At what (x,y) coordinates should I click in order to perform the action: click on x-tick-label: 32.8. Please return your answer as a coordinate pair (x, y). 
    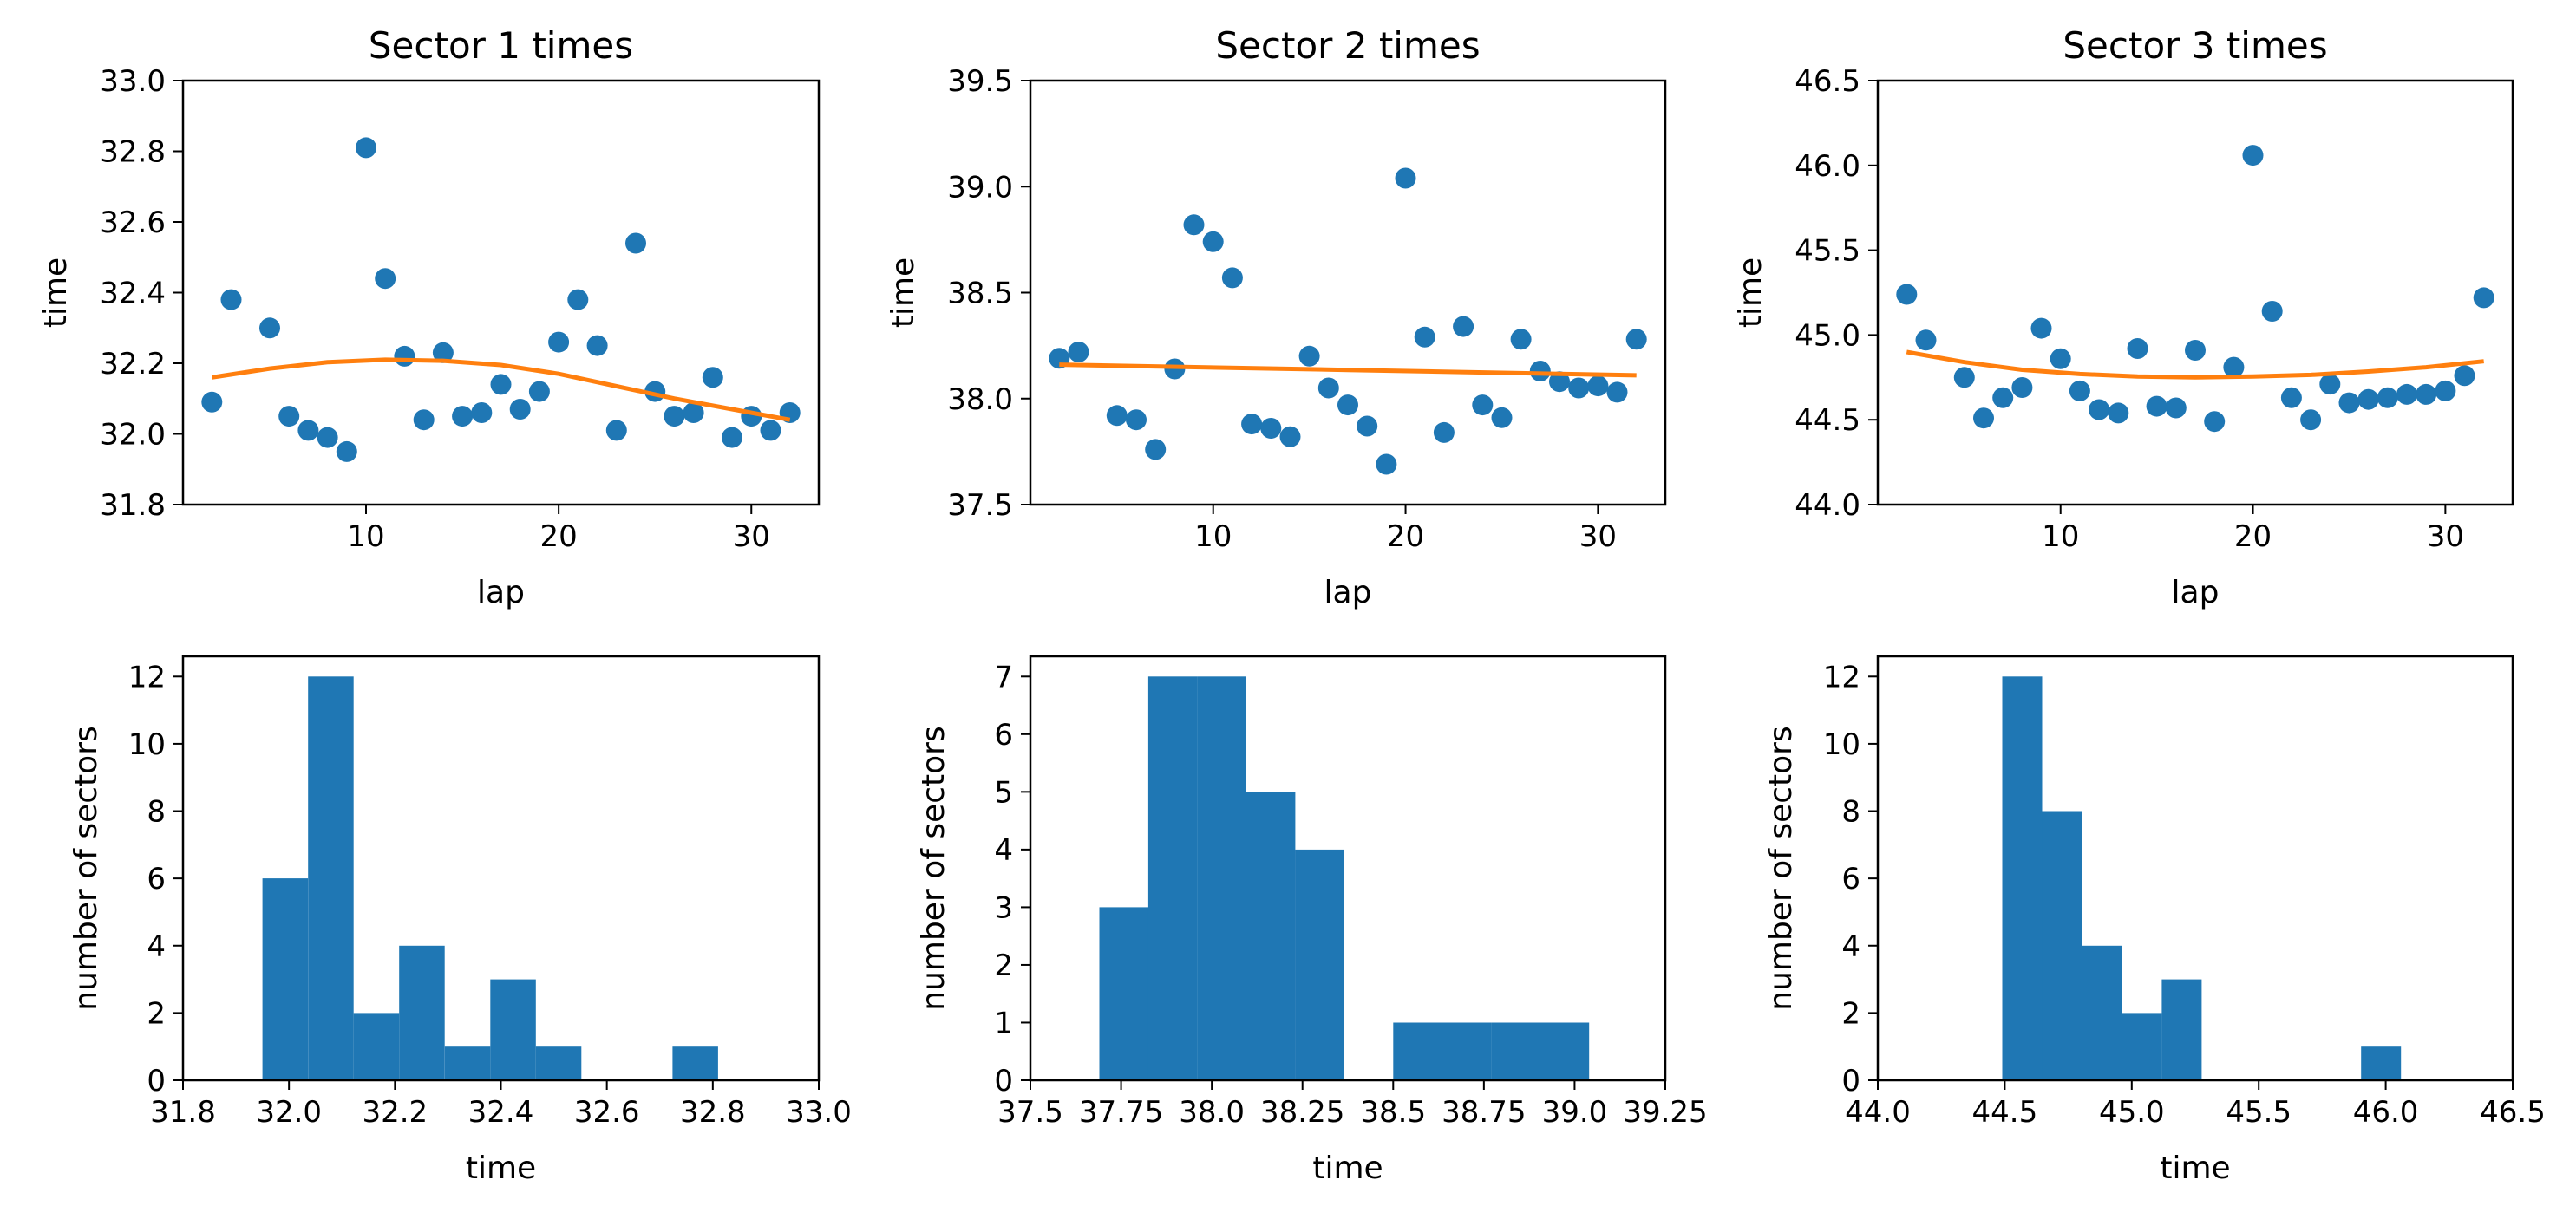
    Looking at the image, I should click on (713, 1112).